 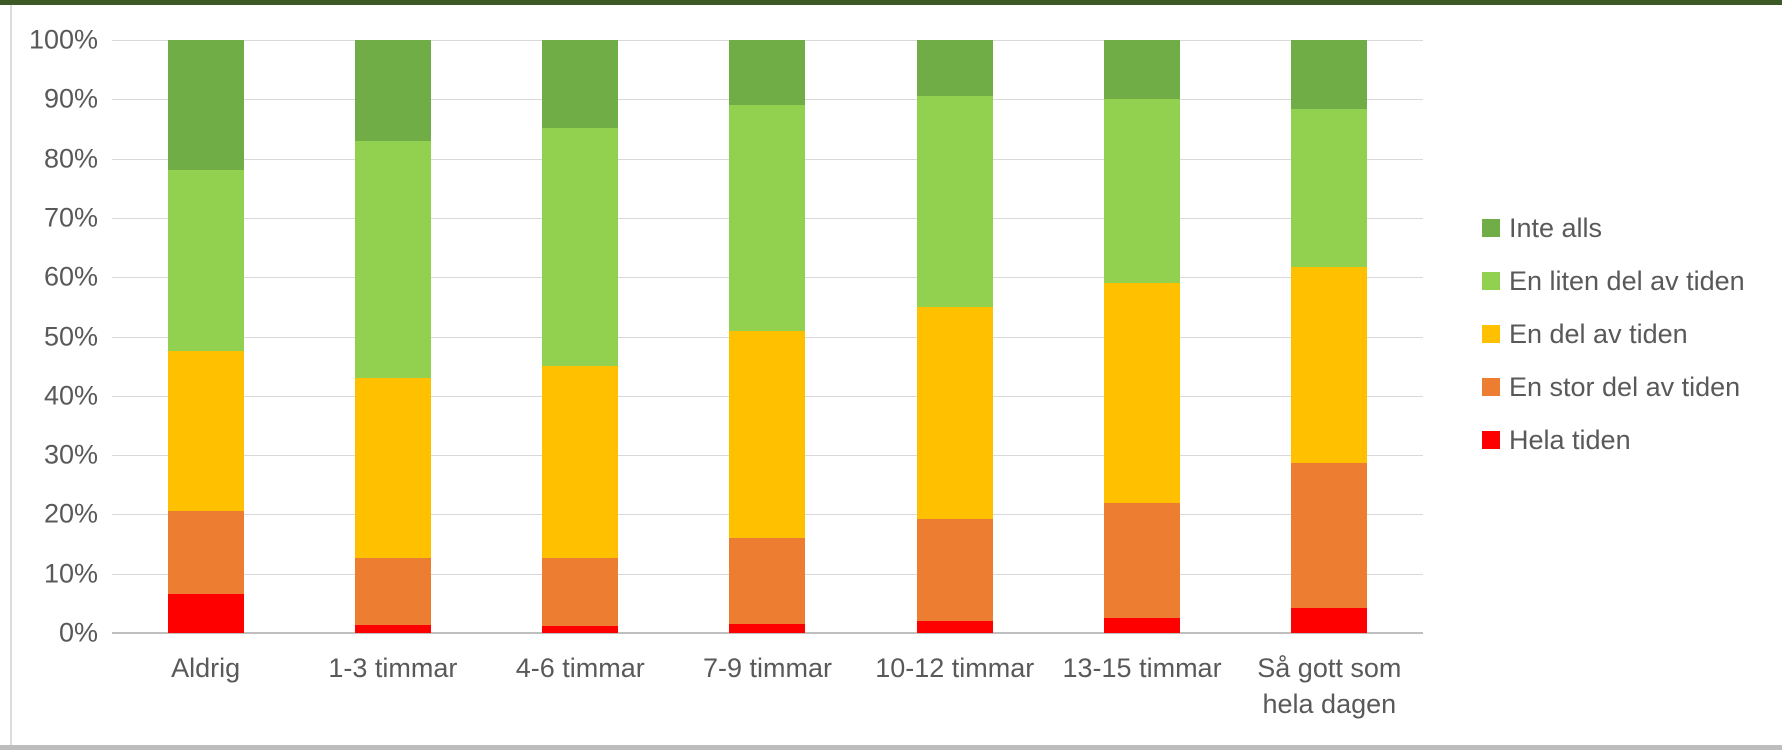 I want to click on y-axis: 0% 10% 20% 30% 40% 50% 60% 70% 80% 90% 100%, so click(x=49, y=375).